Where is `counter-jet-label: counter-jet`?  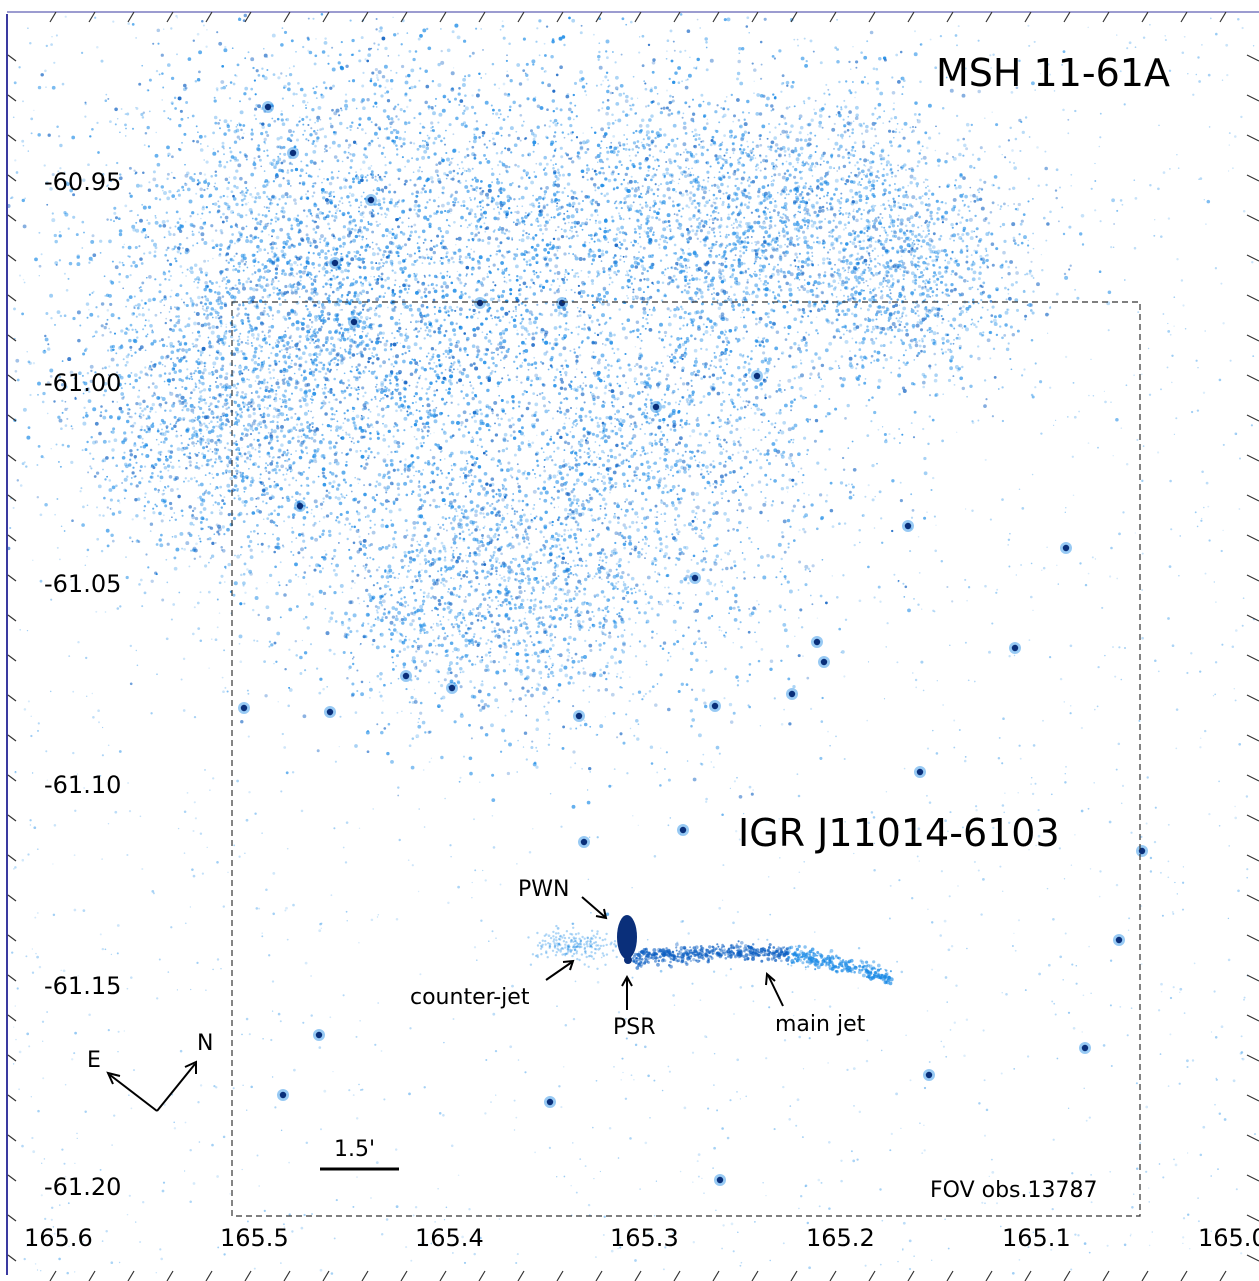 counter-jet-label: counter-jet is located at coordinates (470, 997).